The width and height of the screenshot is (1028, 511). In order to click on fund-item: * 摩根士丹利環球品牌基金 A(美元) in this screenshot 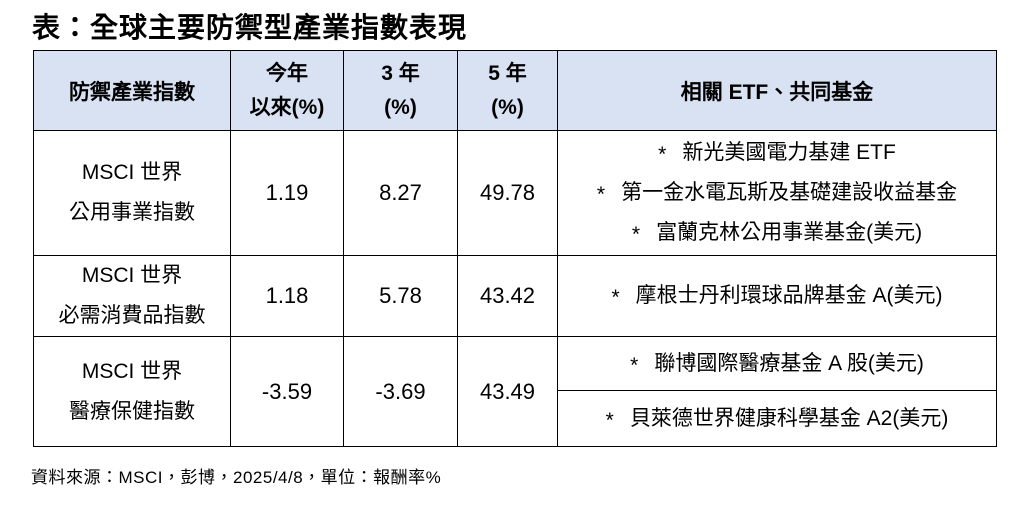, I will do `click(777, 296)`.